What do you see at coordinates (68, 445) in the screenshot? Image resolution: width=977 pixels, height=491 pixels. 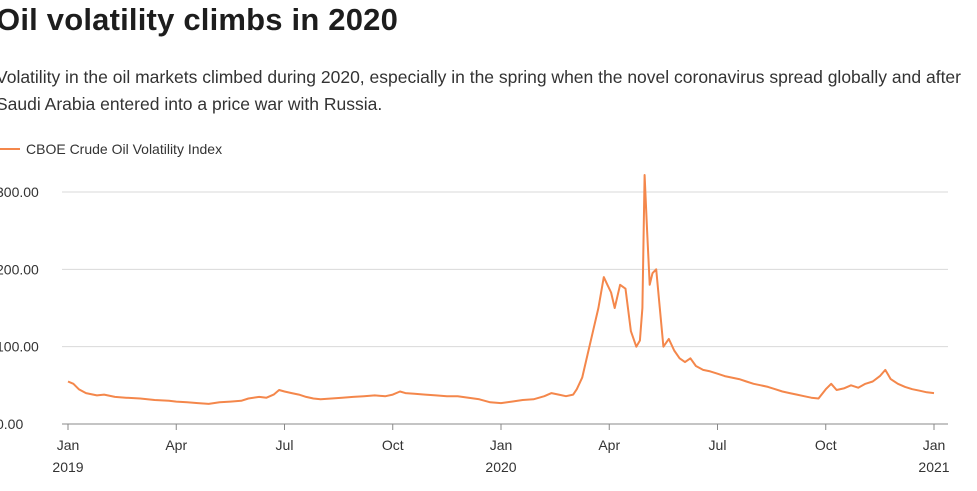 I see `x-tick-label-0: Jan` at bounding box center [68, 445].